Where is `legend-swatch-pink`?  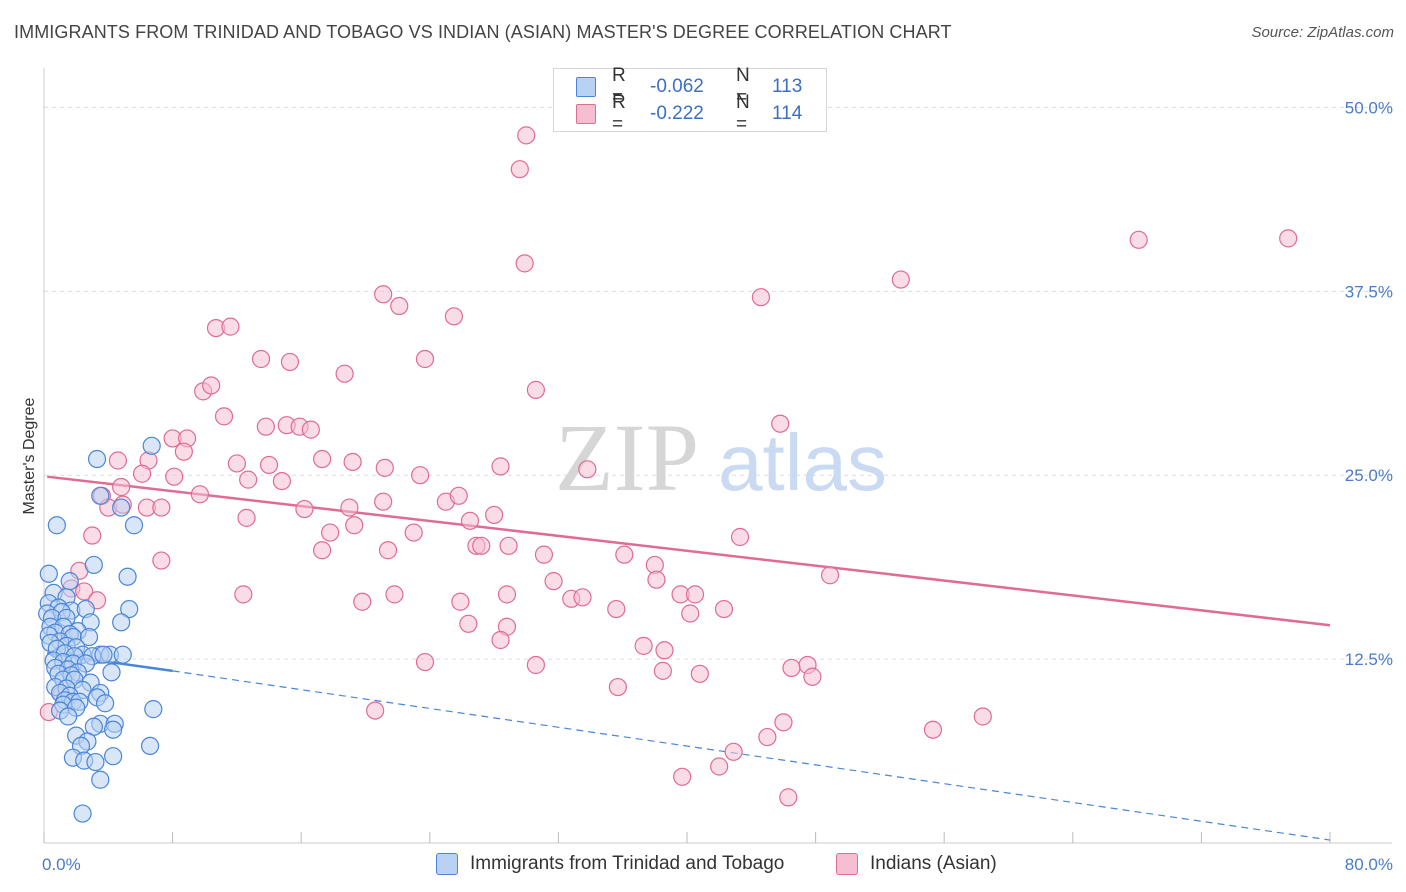
legend-swatch-pink is located at coordinates (586, 114).